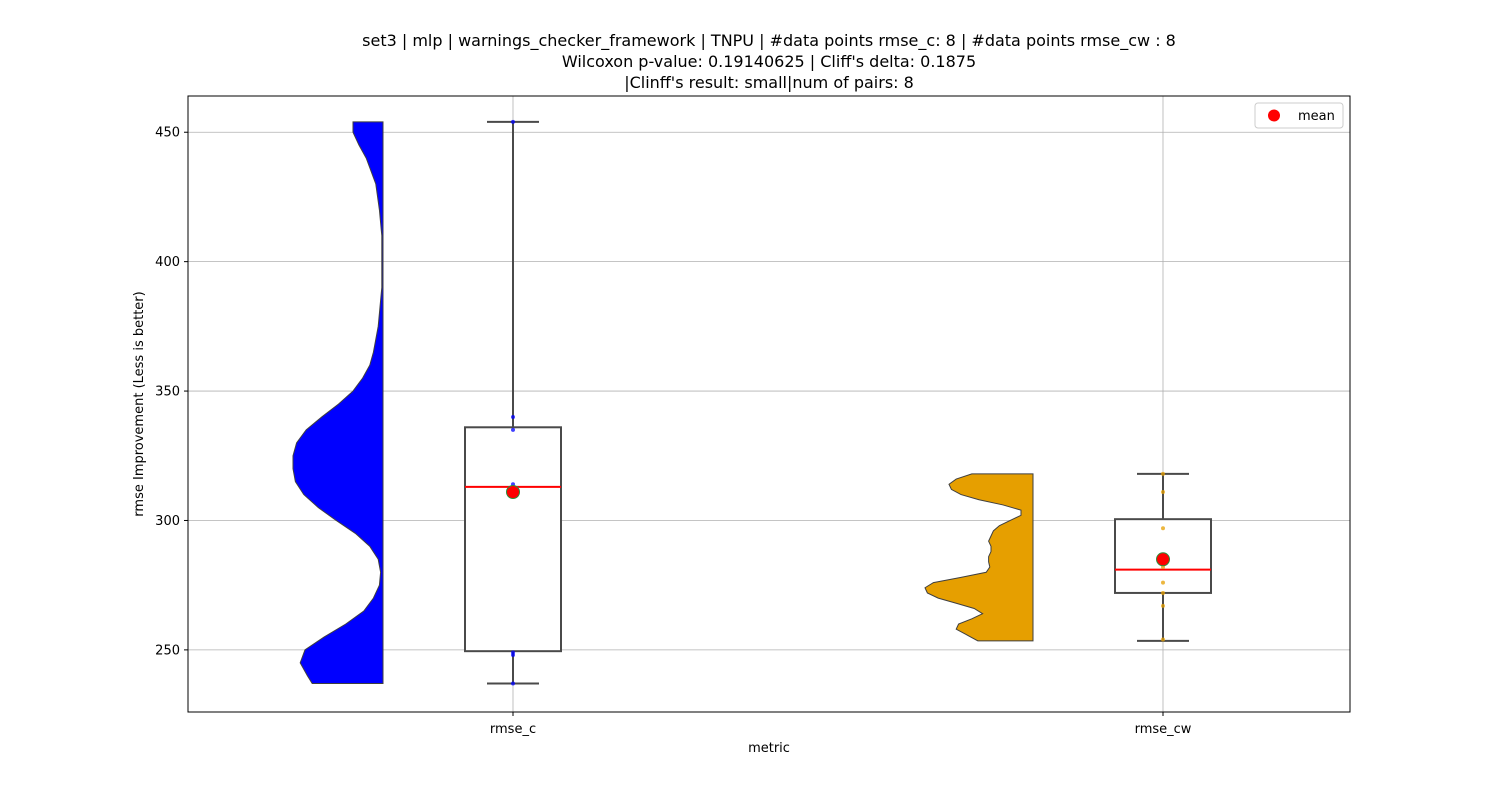 The image size is (1500, 804). I want to click on chart-title-line-3: |Clinff's result: small|num of pairs: 8, so click(769, 82).